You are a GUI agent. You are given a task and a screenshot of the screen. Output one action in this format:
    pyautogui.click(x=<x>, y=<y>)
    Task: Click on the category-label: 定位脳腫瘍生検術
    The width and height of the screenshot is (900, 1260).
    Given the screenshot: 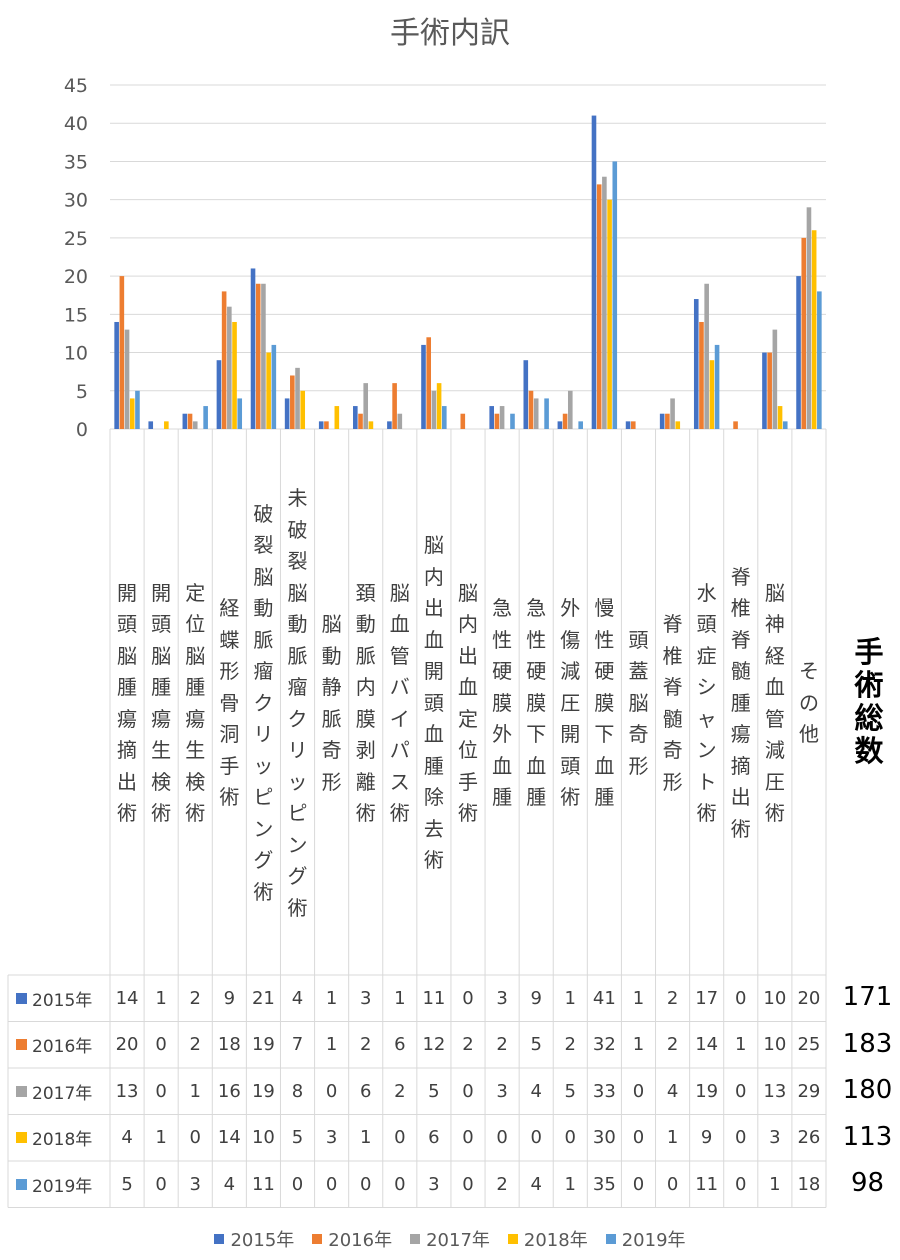 What is the action you would take?
    pyautogui.click(x=195, y=703)
    